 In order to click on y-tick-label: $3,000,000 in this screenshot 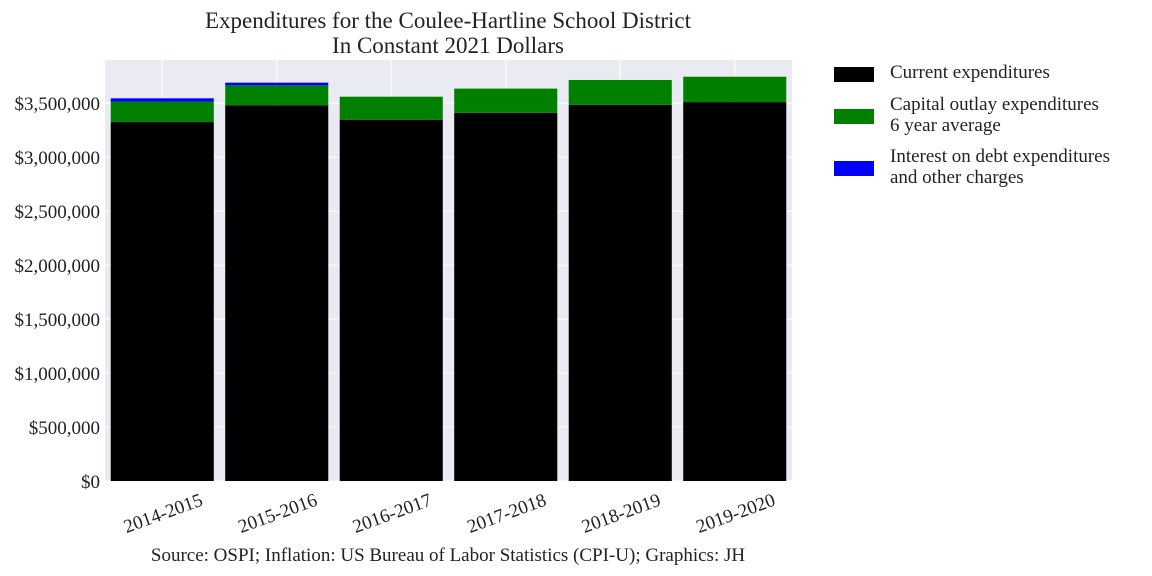, I will do `click(58, 158)`.